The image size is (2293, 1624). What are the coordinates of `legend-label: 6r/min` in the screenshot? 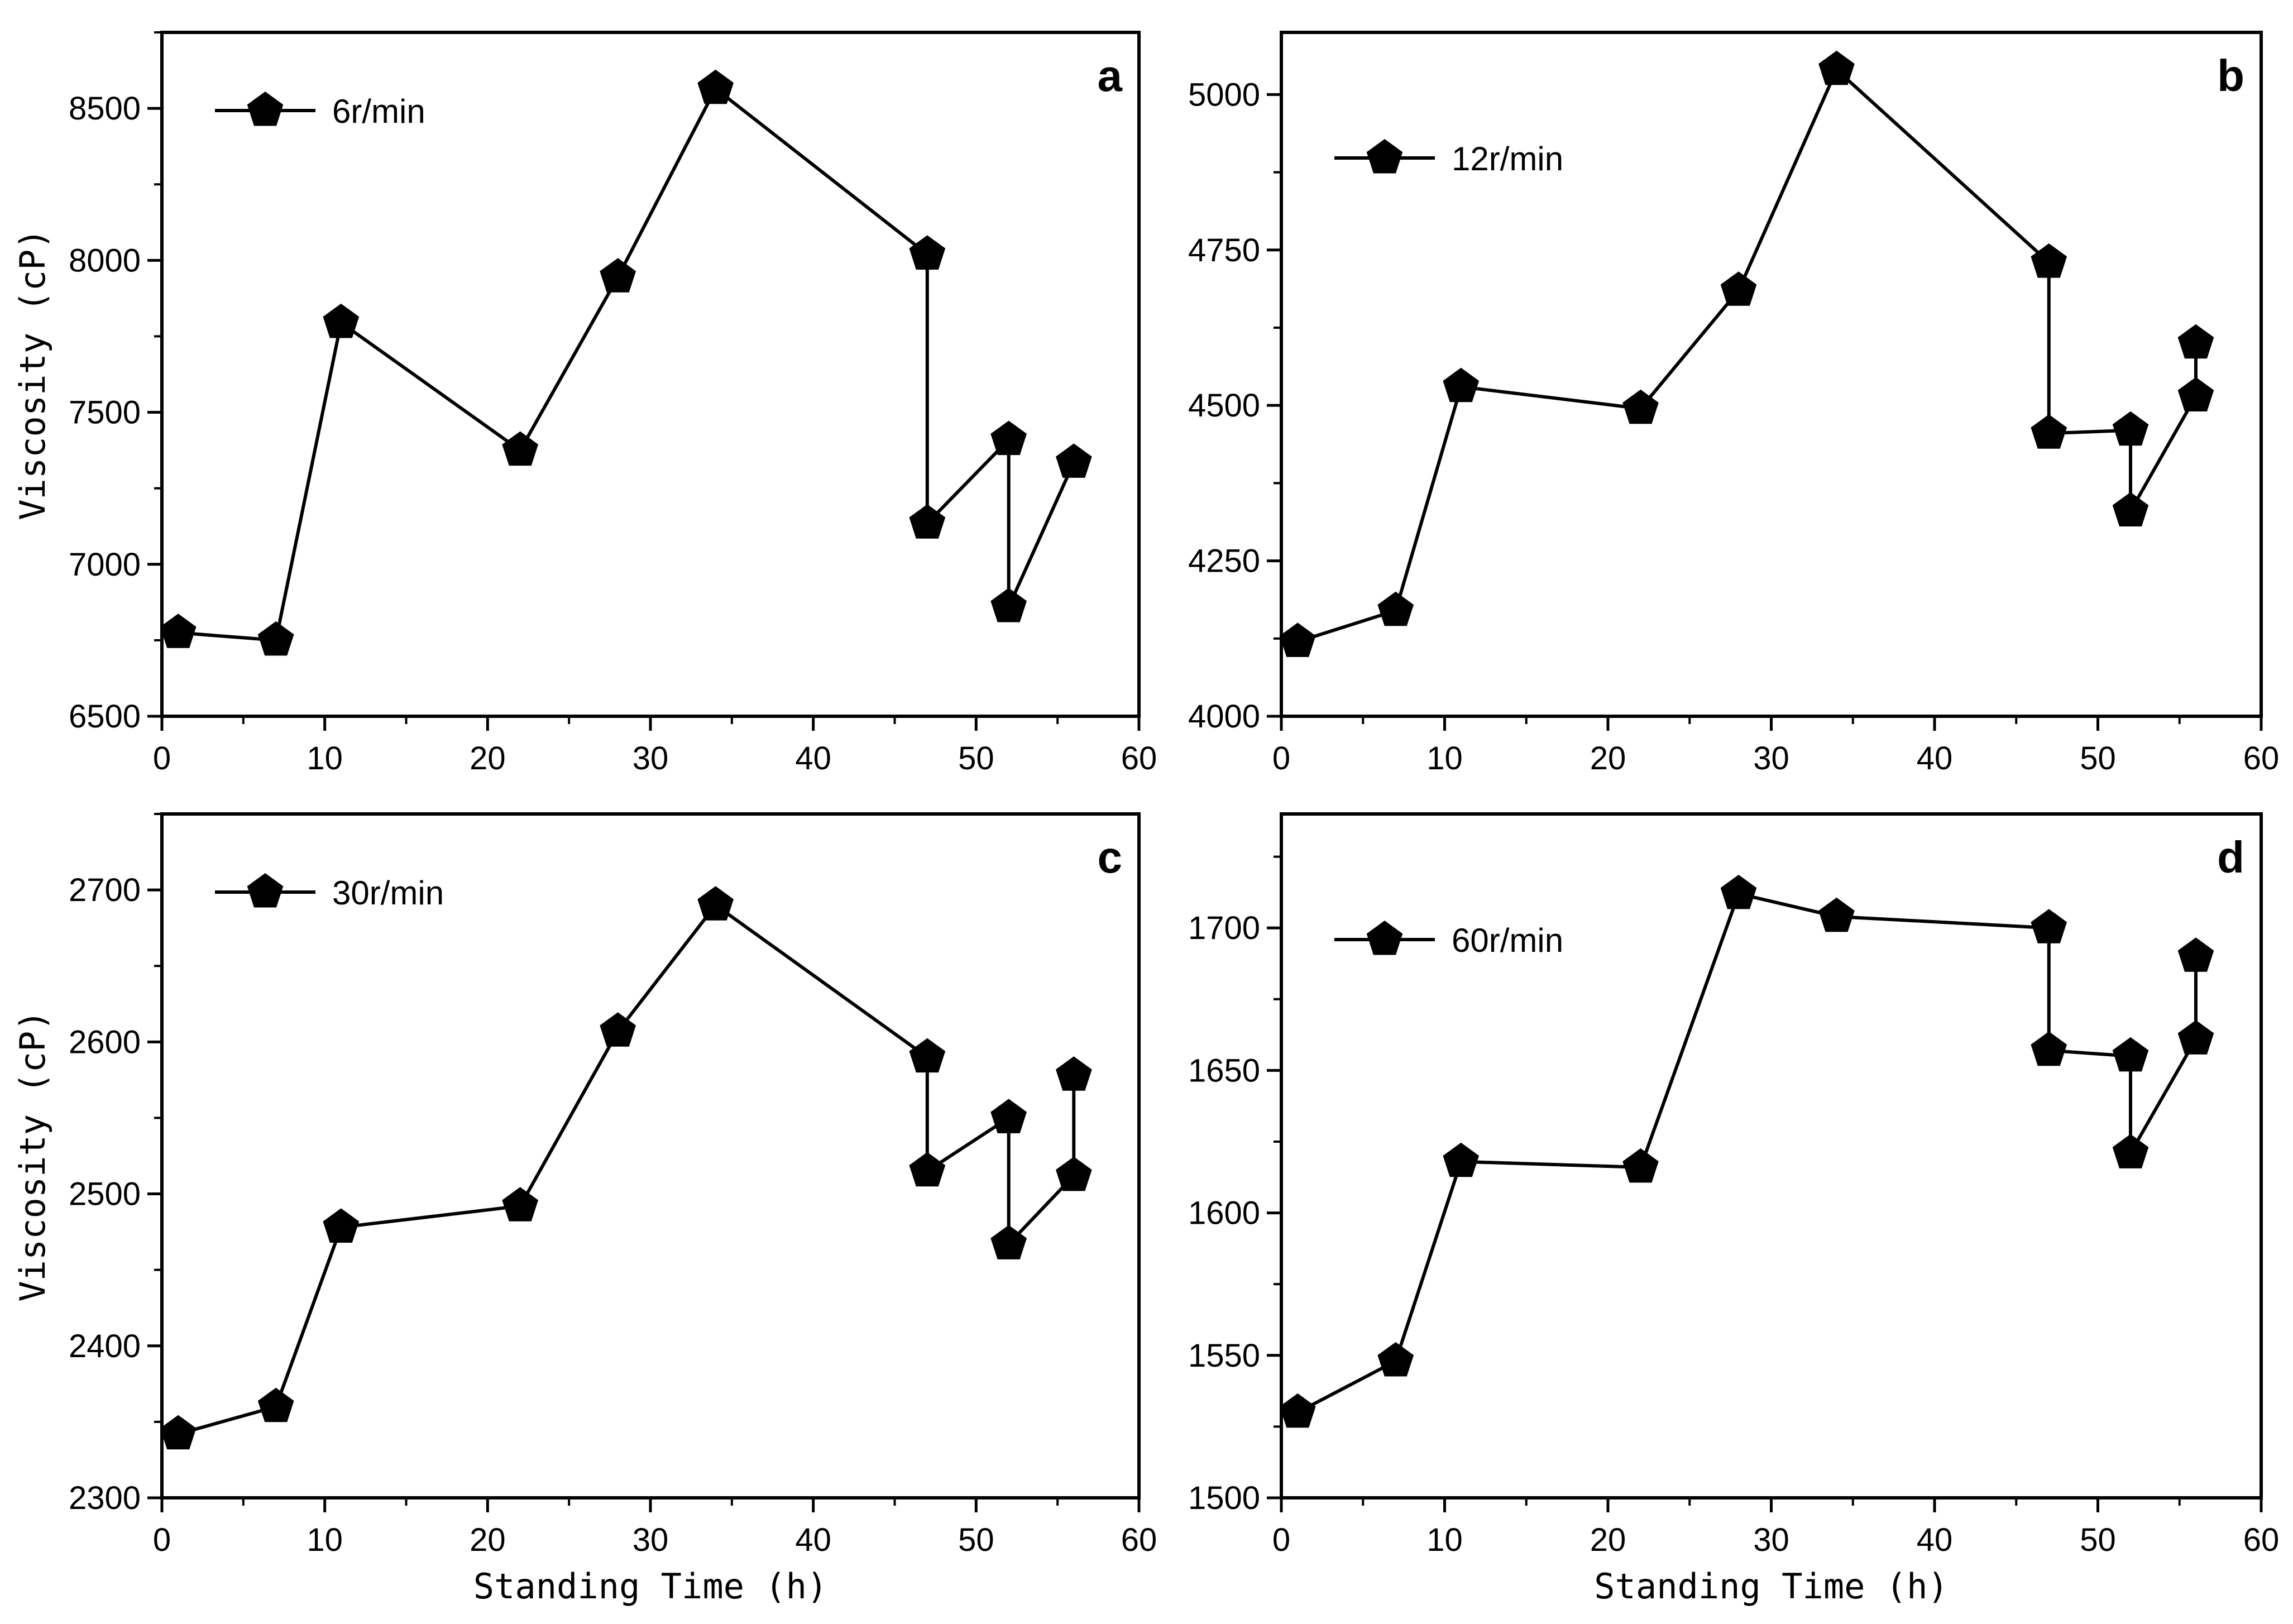 It's located at (378, 111).